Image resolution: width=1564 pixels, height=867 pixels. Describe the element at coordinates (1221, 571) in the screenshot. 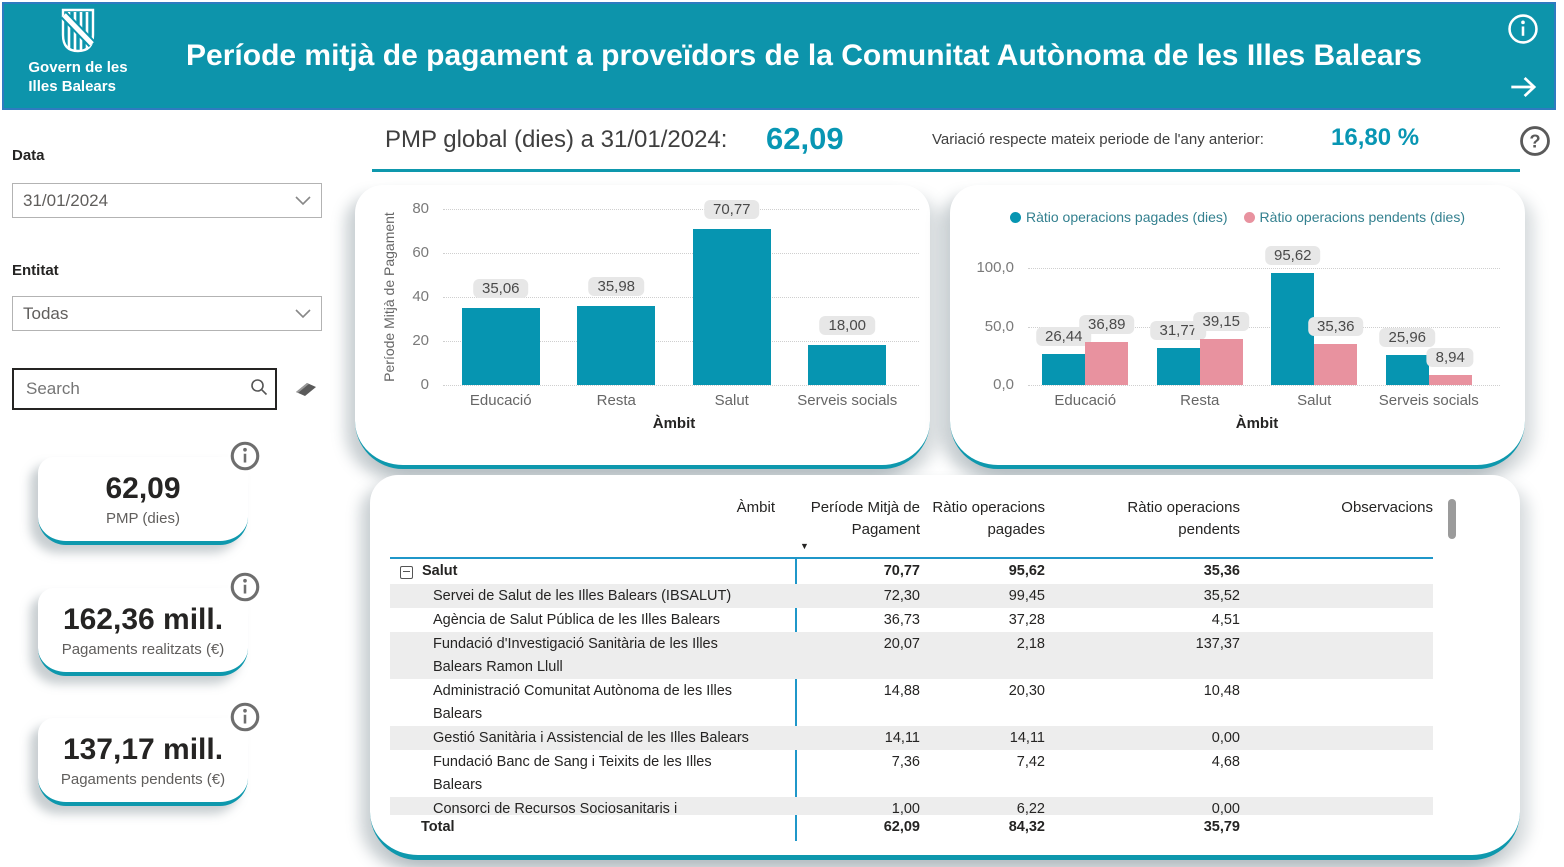

I see `cell-pendents: 35,36` at that location.